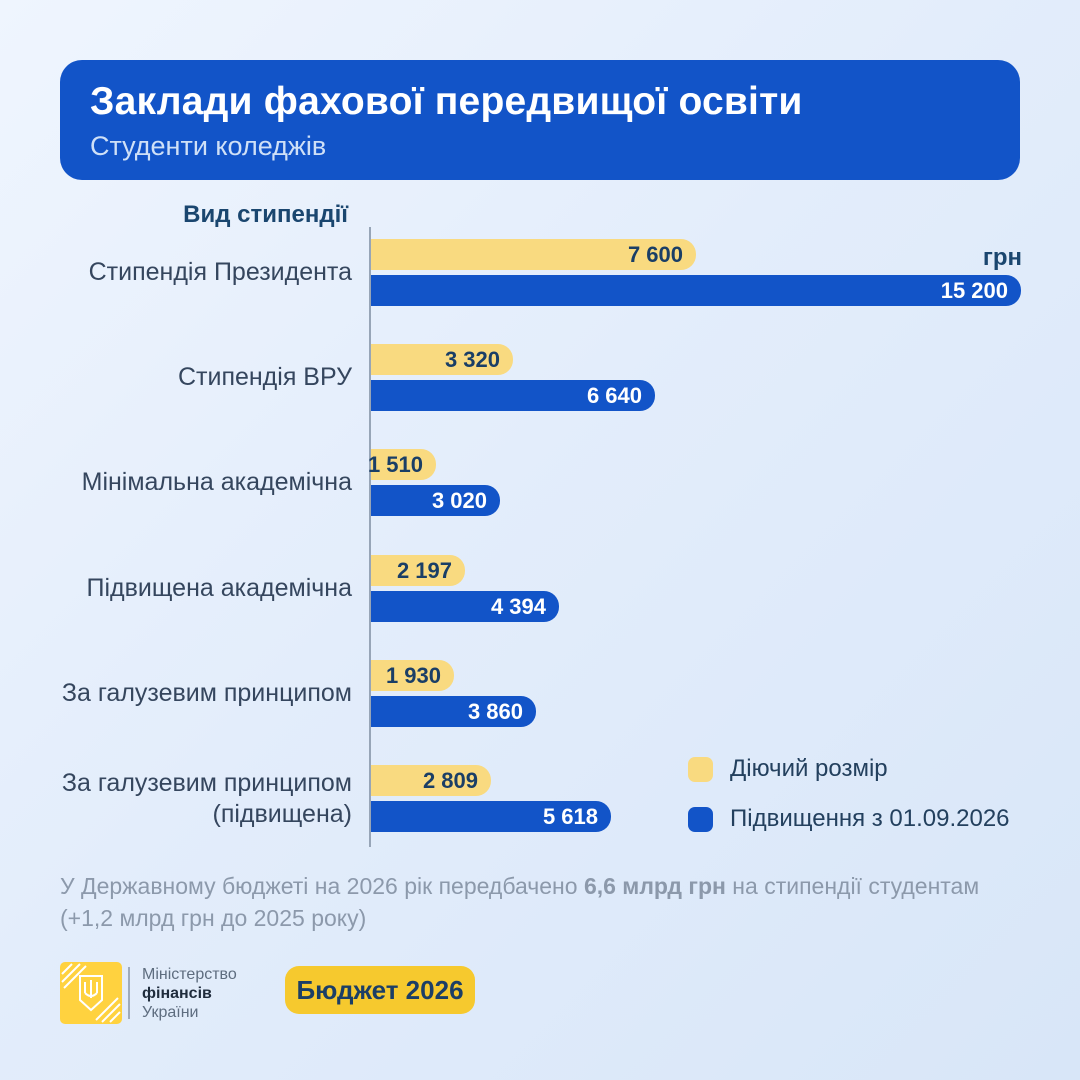 The height and width of the screenshot is (1080, 1080). I want to click on bar-increase: 4 394, so click(465, 606).